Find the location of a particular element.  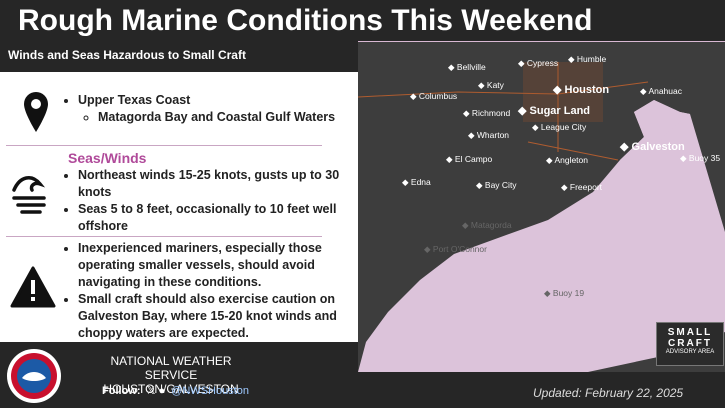

follow-label: Follow: is located at coordinates (121, 391).